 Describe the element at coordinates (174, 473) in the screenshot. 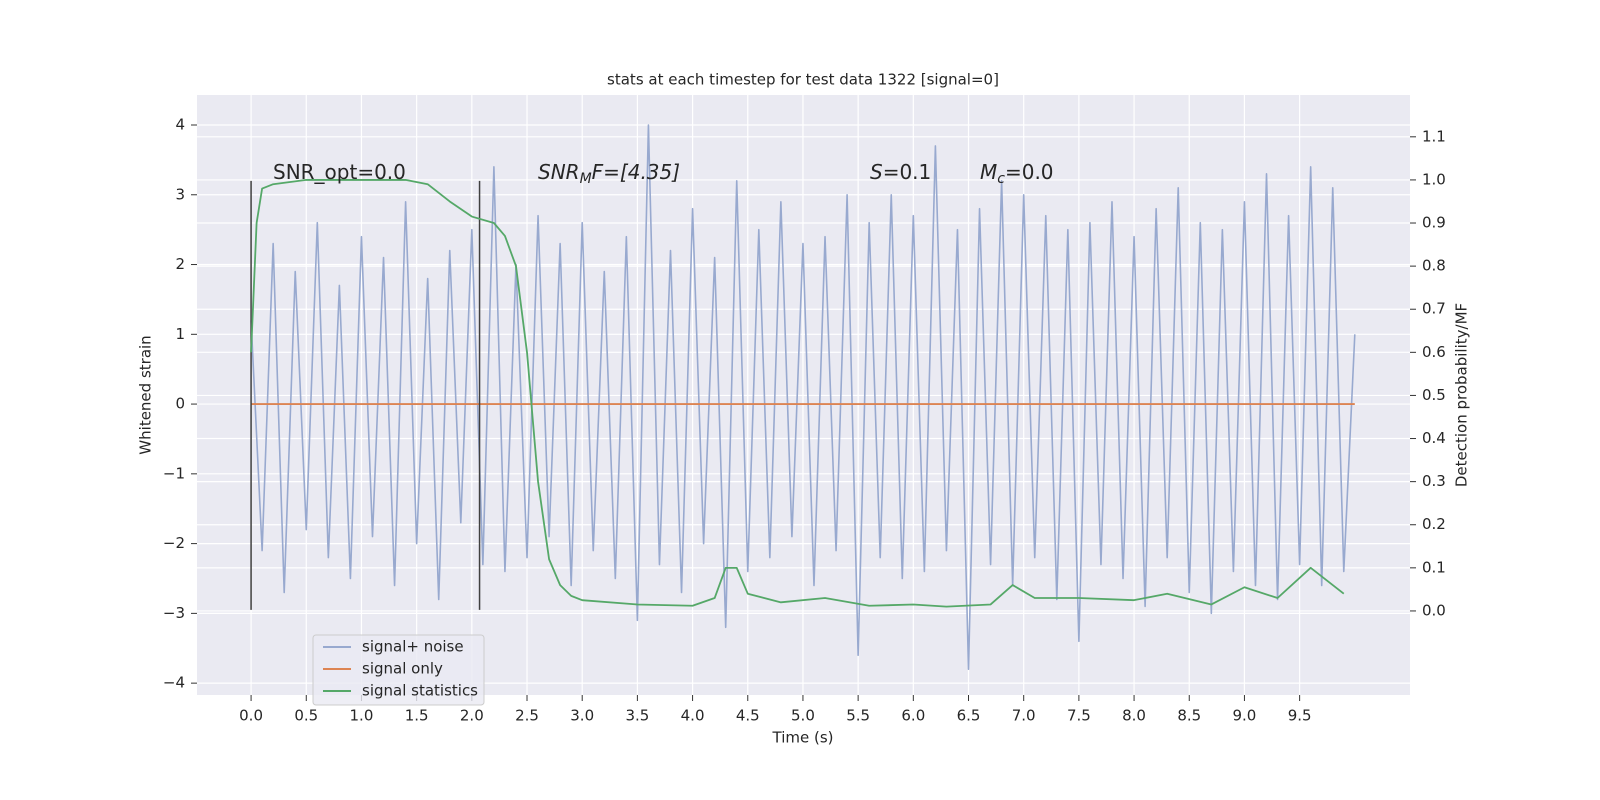

I see `y-tick-label: −1` at that location.